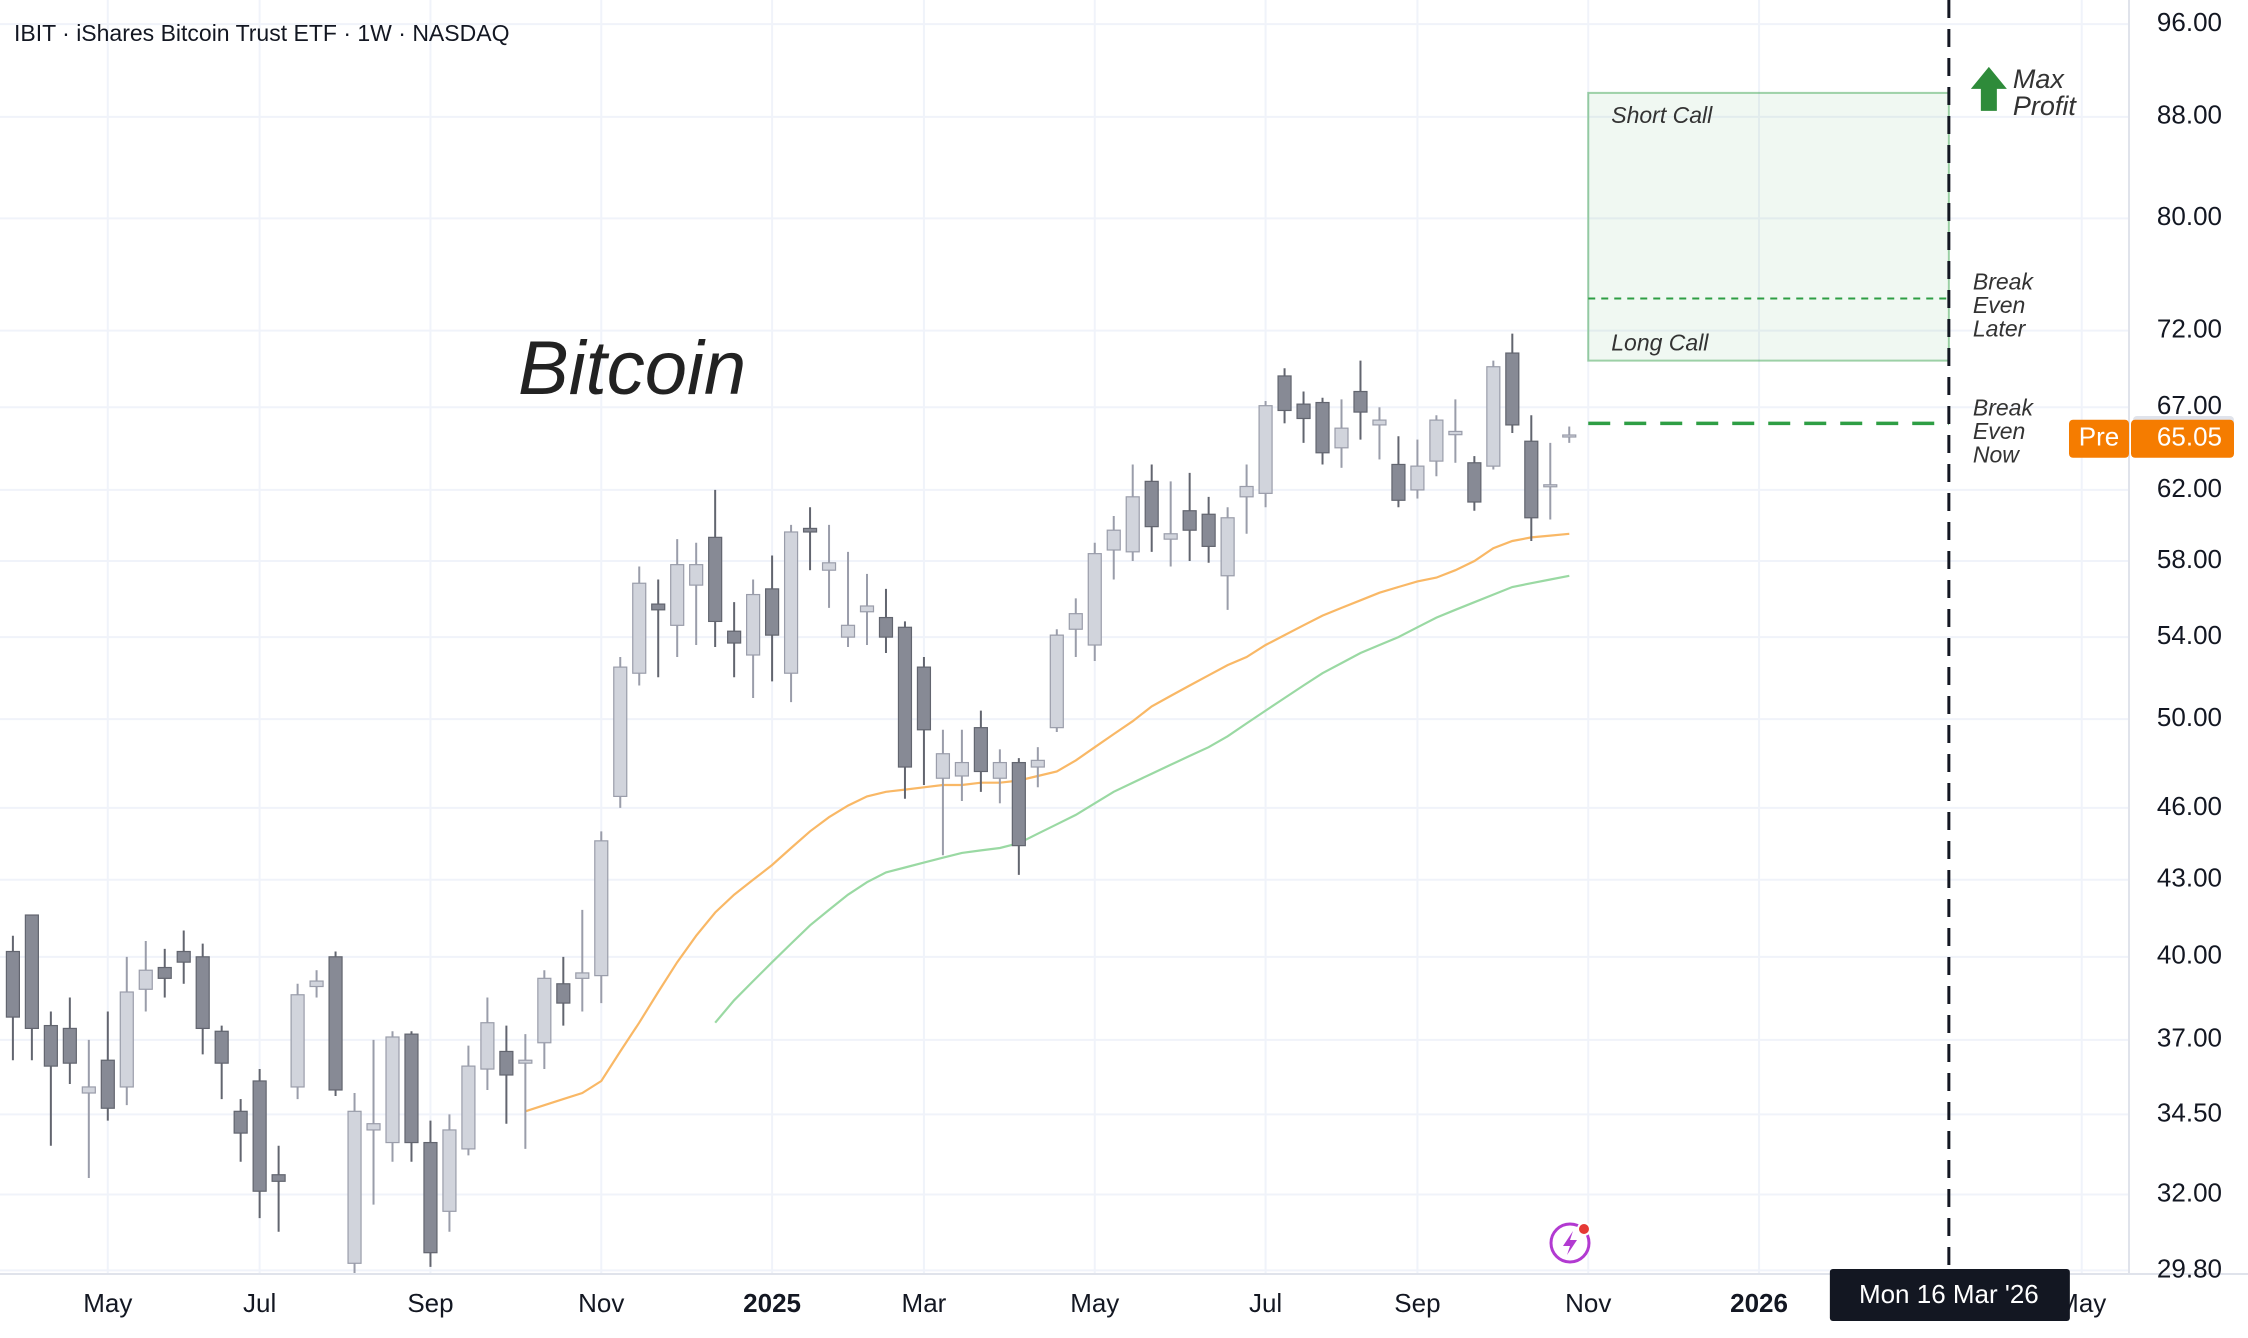 This screenshot has width=2248, height=1338. What do you see at coordinates (2189, 22) in the screenshot?
I see `y-tick-label: 96.00` at bounding box center [2189, 22].